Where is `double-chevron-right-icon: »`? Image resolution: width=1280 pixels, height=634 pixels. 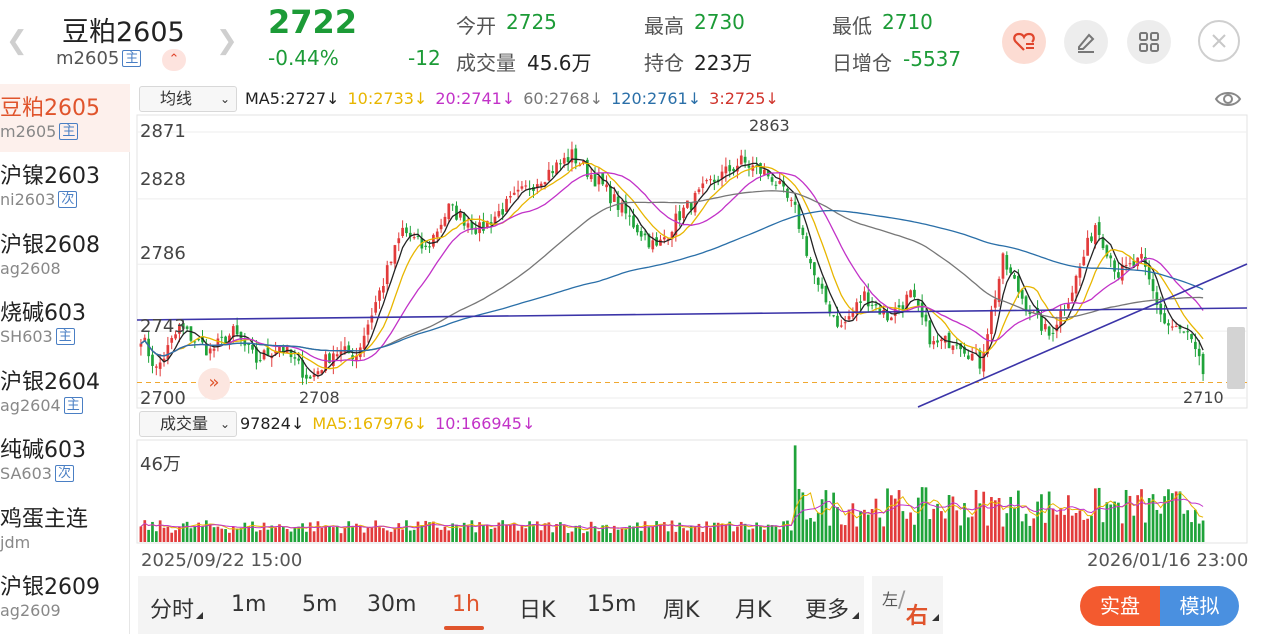
double-chevron-right-icon: » is located at coordinates (214, 384).